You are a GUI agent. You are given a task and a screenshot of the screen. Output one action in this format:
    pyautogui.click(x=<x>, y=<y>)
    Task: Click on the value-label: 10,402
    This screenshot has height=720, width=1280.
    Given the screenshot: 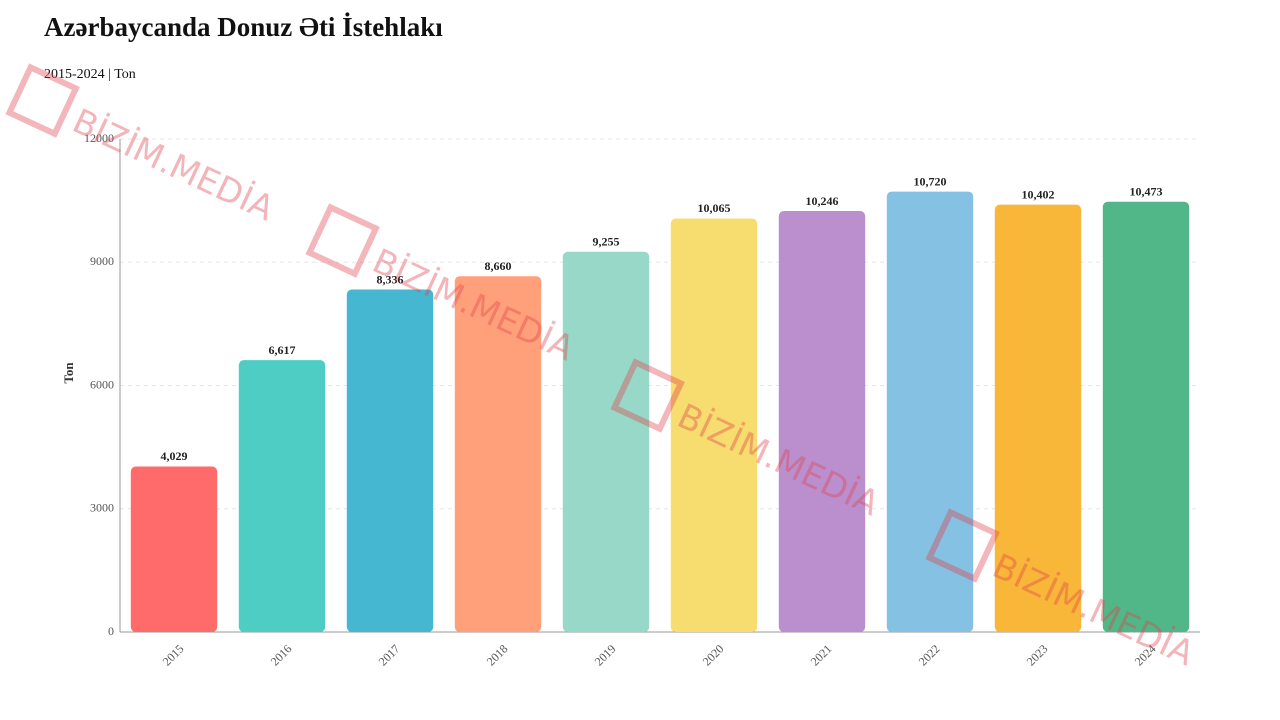 What is the action you would take?
    pyautogui.click(x=1038, y=194)
    